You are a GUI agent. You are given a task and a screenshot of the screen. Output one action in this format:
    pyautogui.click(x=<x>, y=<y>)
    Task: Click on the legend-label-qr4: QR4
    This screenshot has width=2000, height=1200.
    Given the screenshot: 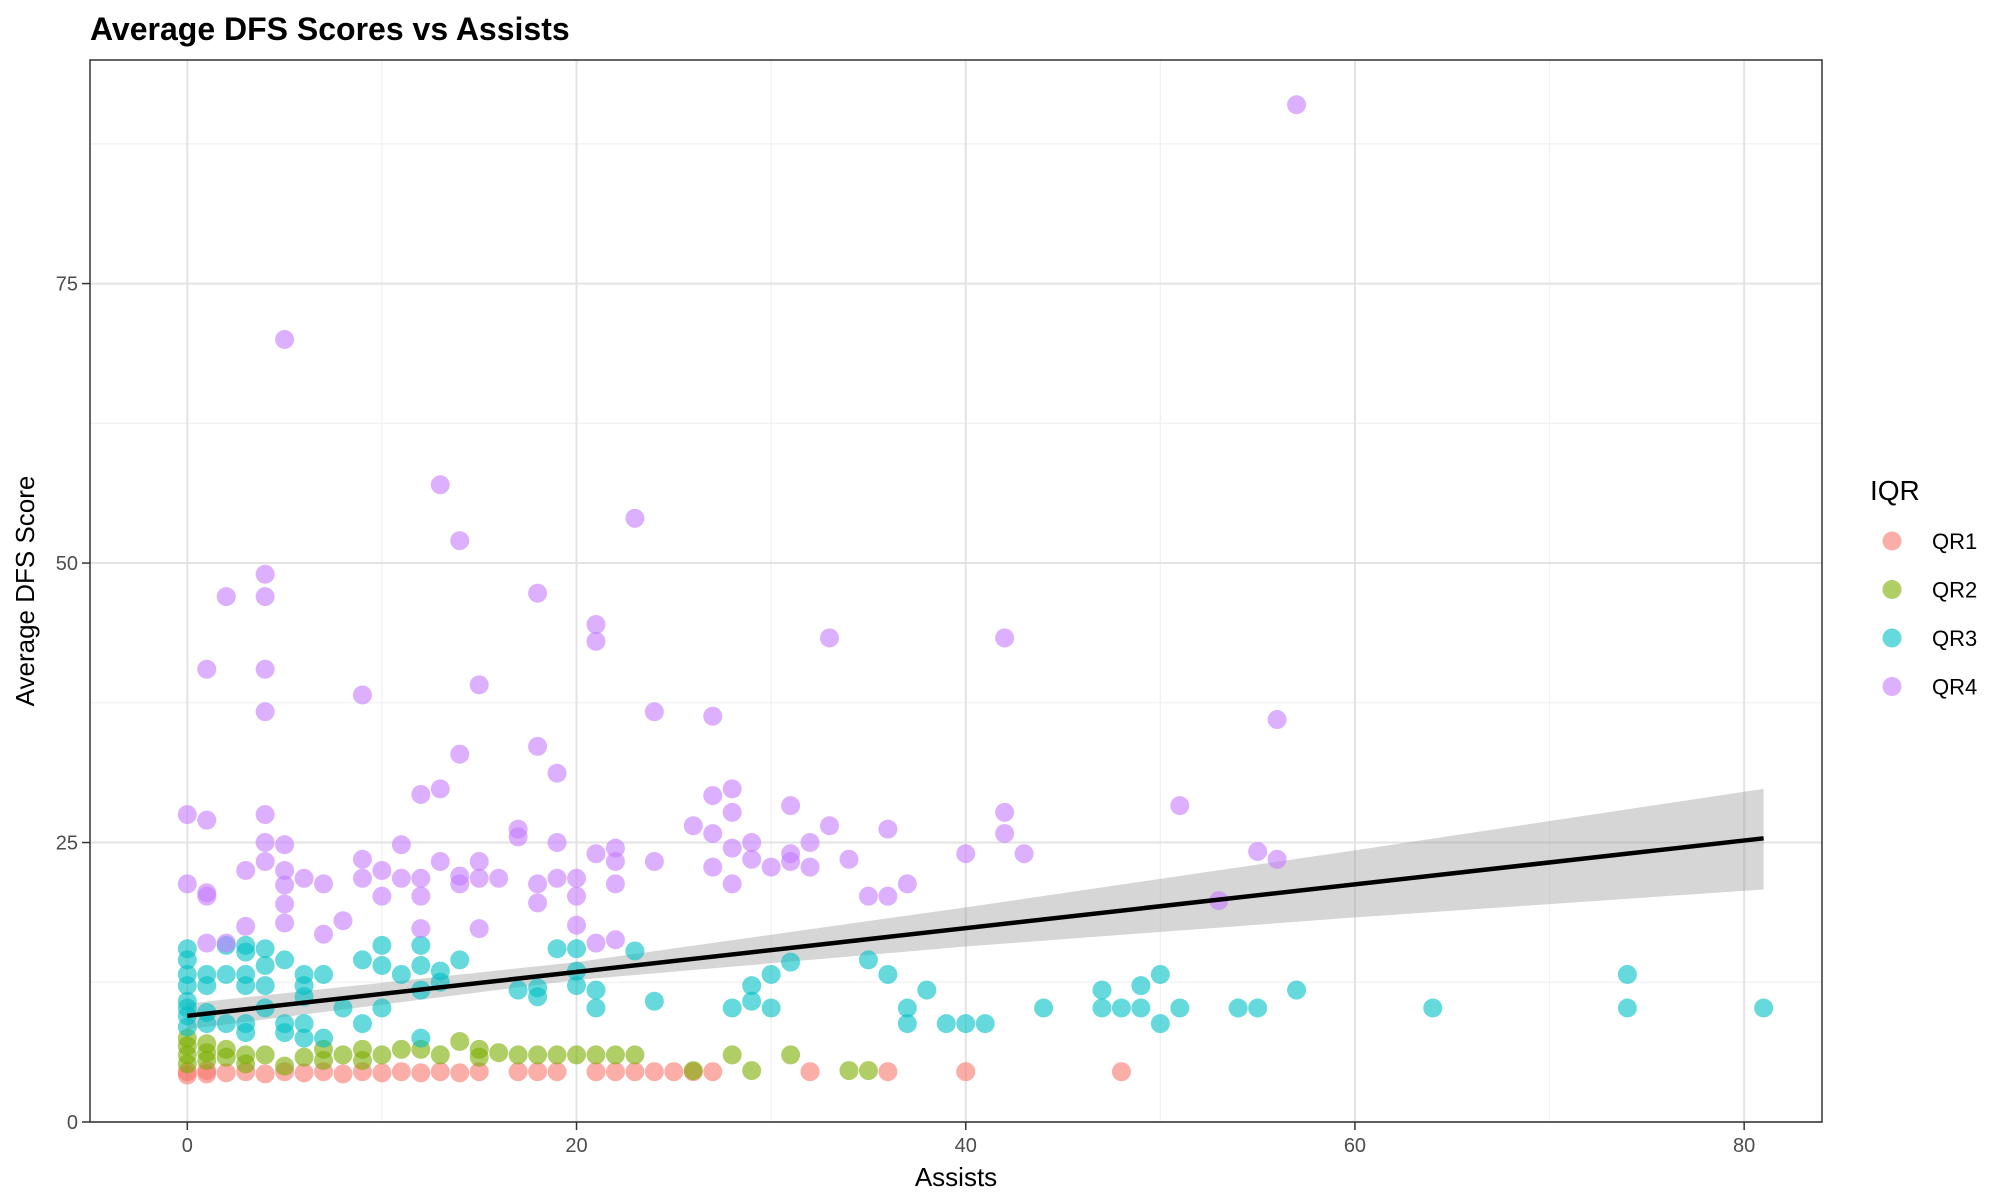 What is the action you would take?
    pyautogui.click(x=1954, y=687)
    